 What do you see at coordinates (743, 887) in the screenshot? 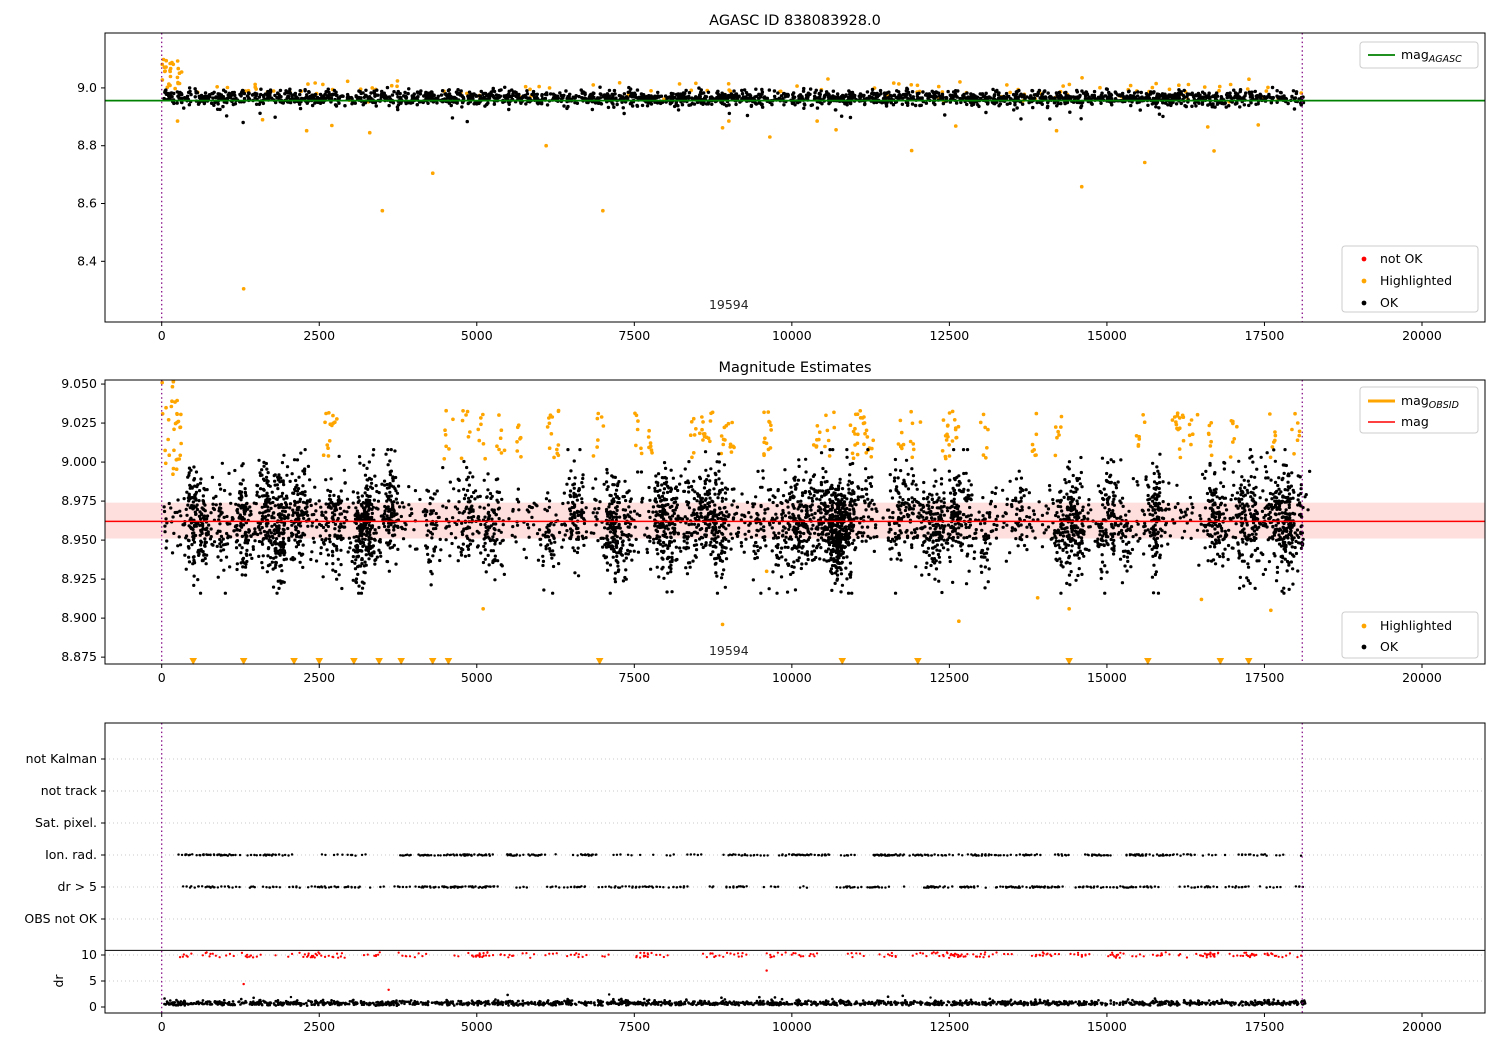
I see `dr-gt5-points` at bounding box center [743, 887].